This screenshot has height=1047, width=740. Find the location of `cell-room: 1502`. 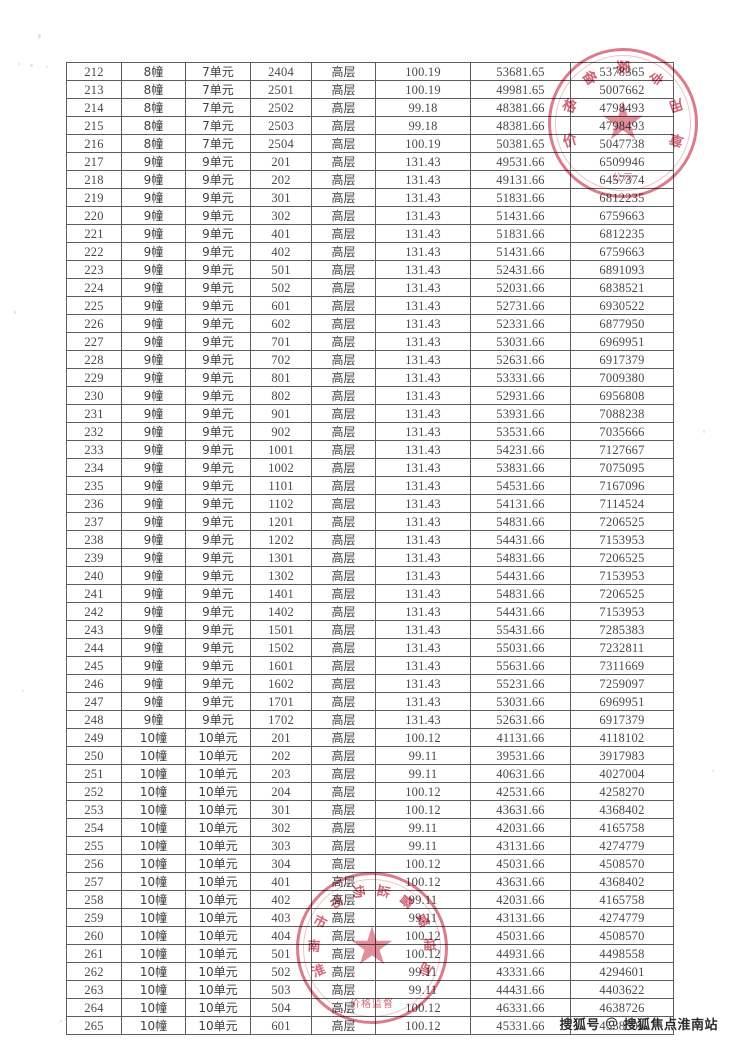

cell-room: 1502 is located at coordinates (281, 647).